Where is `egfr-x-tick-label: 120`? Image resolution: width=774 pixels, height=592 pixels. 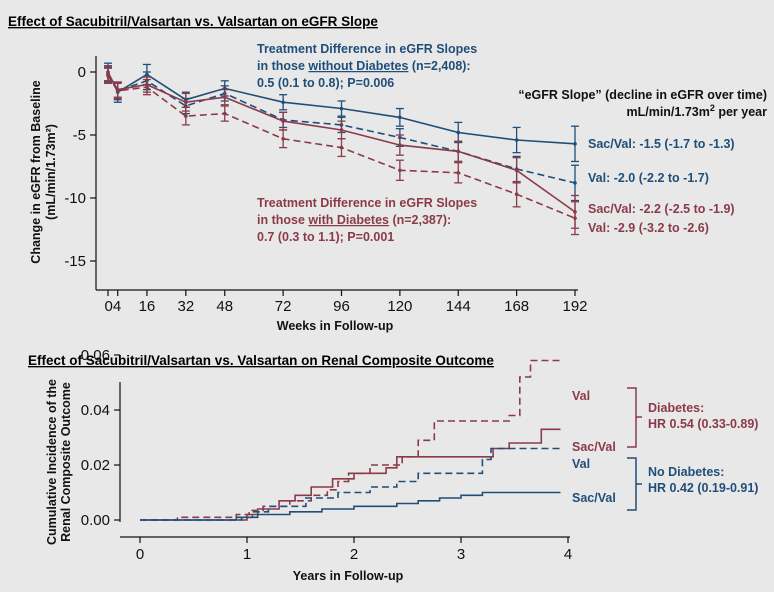 egfr-x-tick-label: 120 is located at coordinates (399, 306).